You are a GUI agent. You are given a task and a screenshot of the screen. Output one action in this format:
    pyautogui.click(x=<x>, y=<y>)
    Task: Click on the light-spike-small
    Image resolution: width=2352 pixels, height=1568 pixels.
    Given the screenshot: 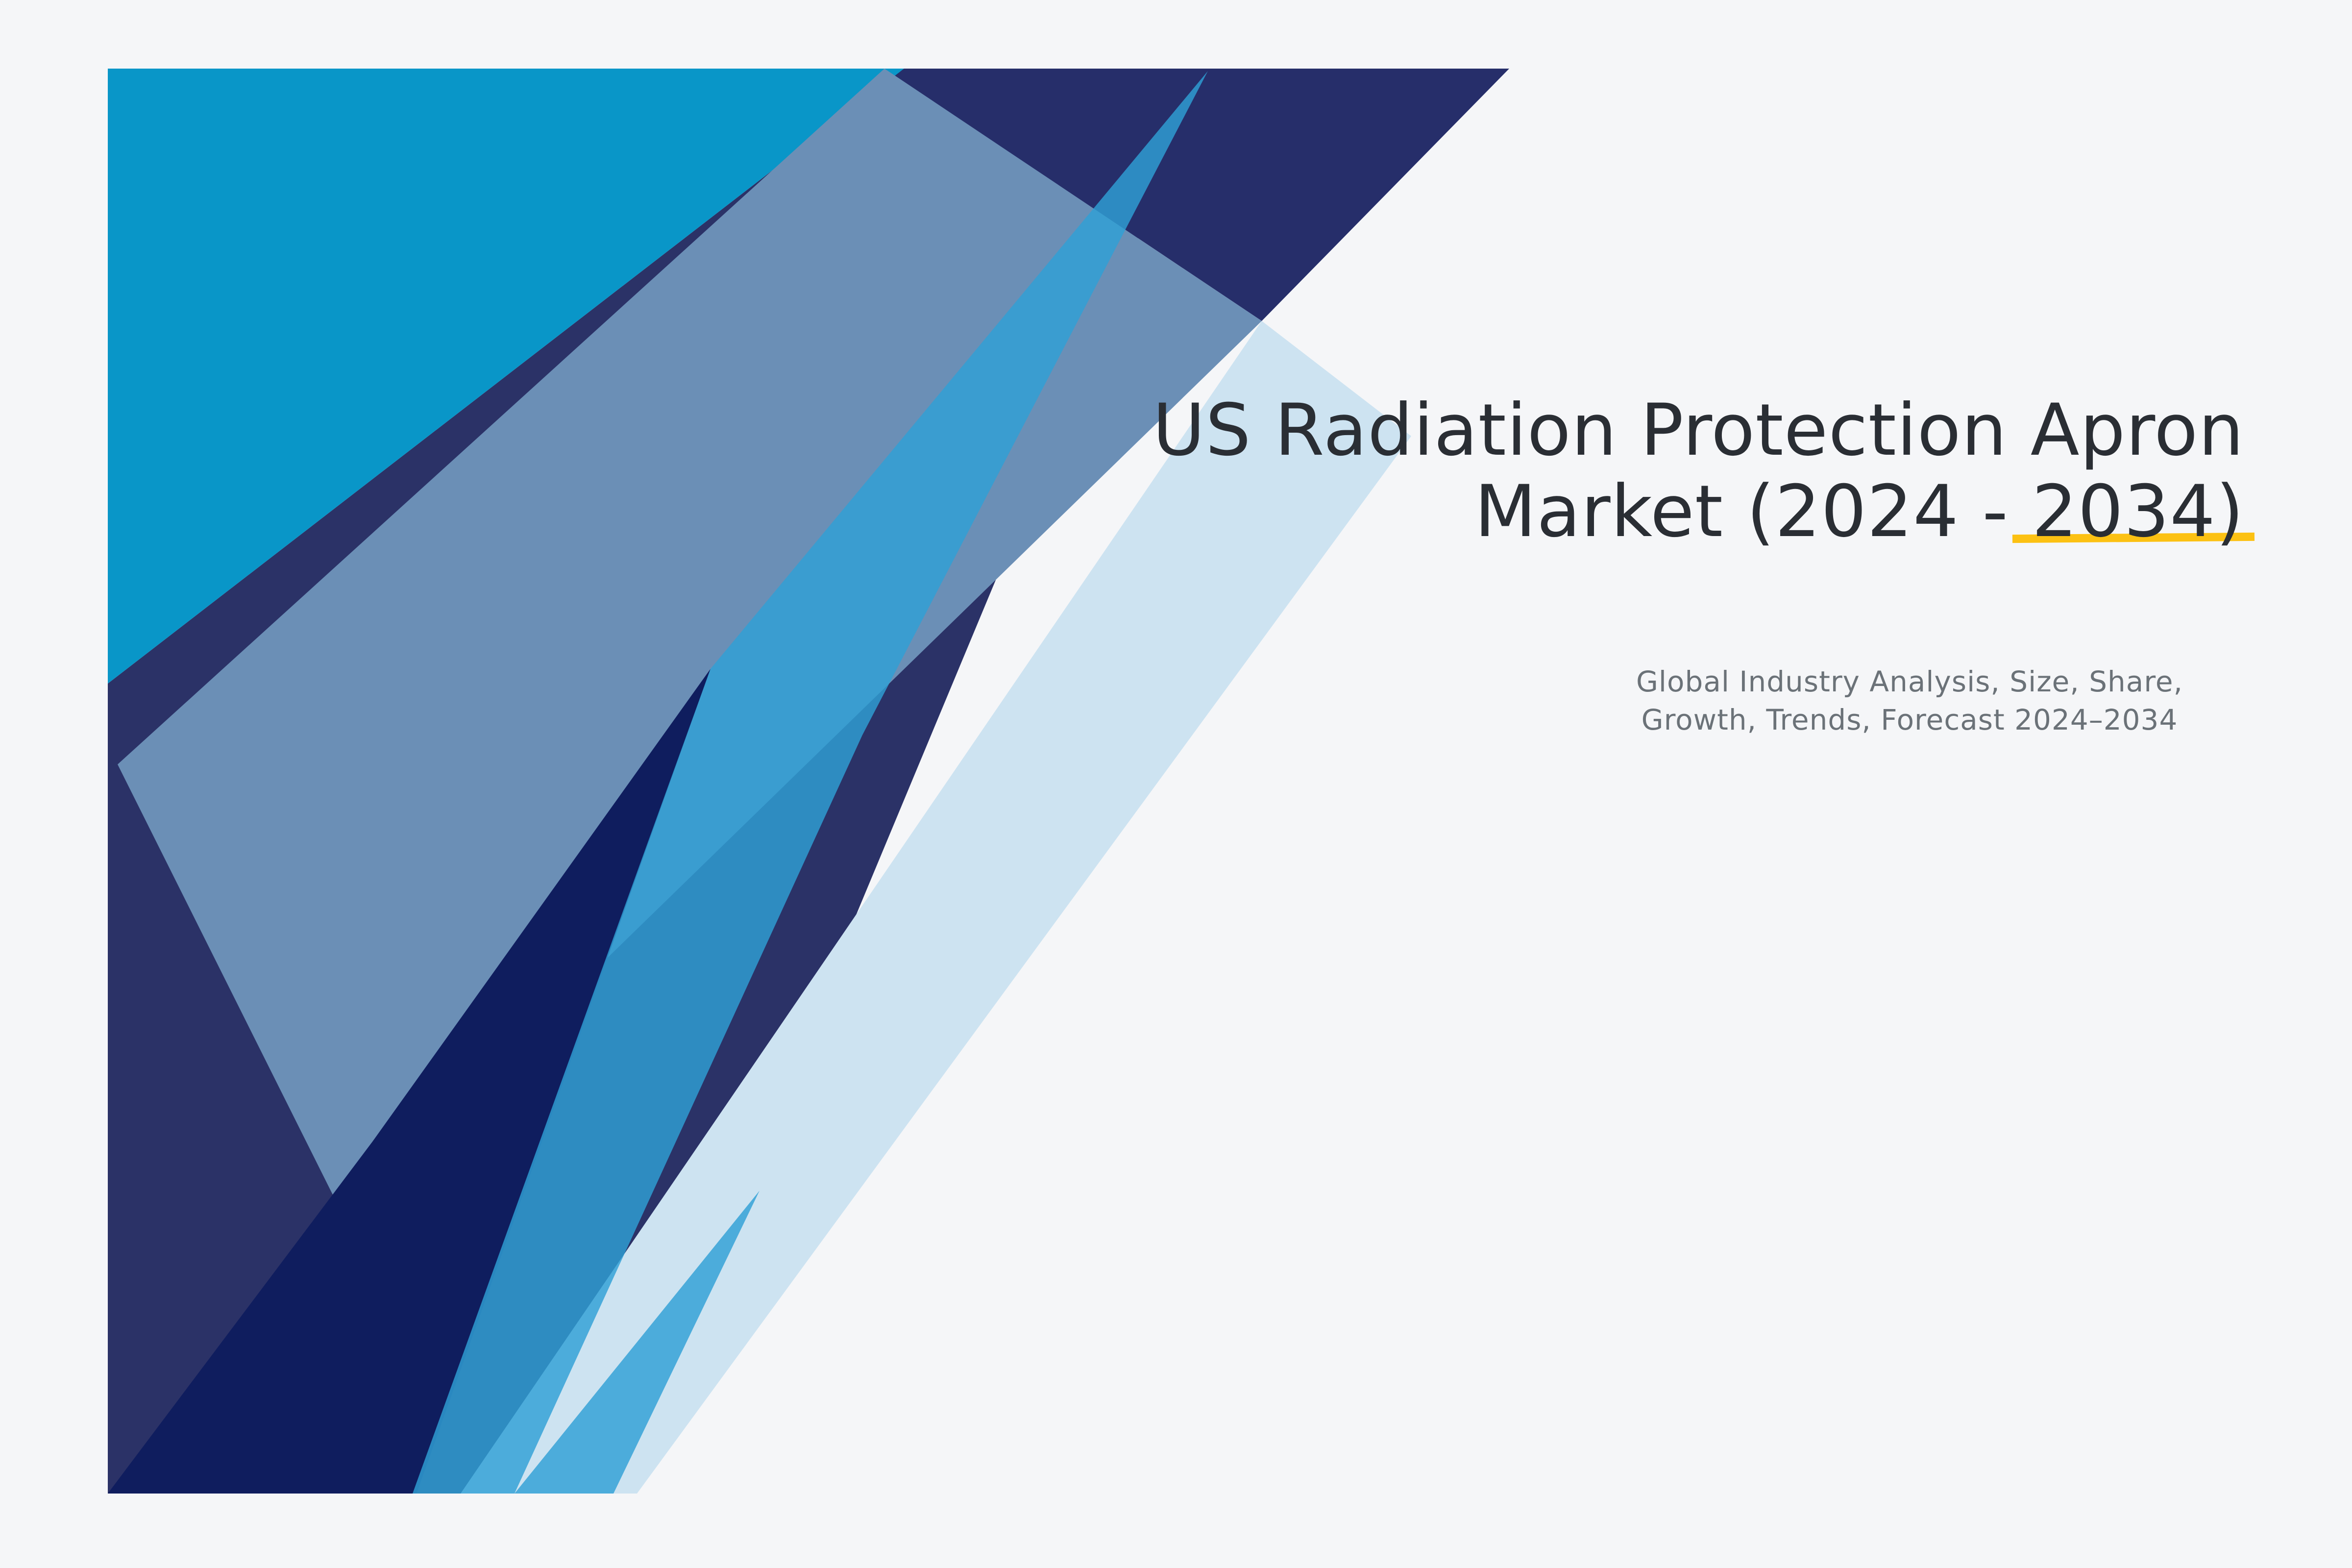 What is the action you would take?
    pyautogui.click(x=637, y=1342)
    